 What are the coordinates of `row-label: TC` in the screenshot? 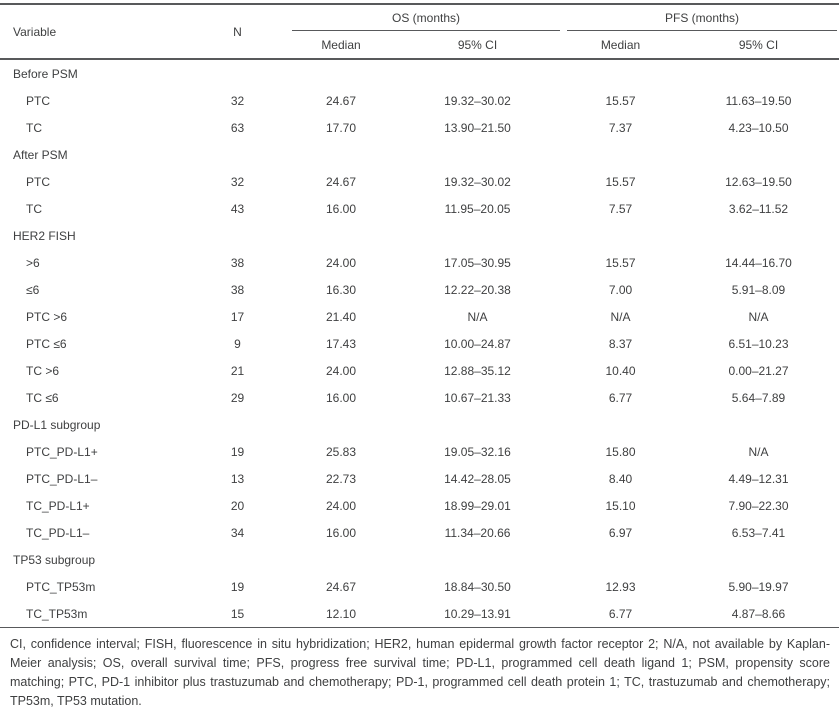 It's located at (34, 208).